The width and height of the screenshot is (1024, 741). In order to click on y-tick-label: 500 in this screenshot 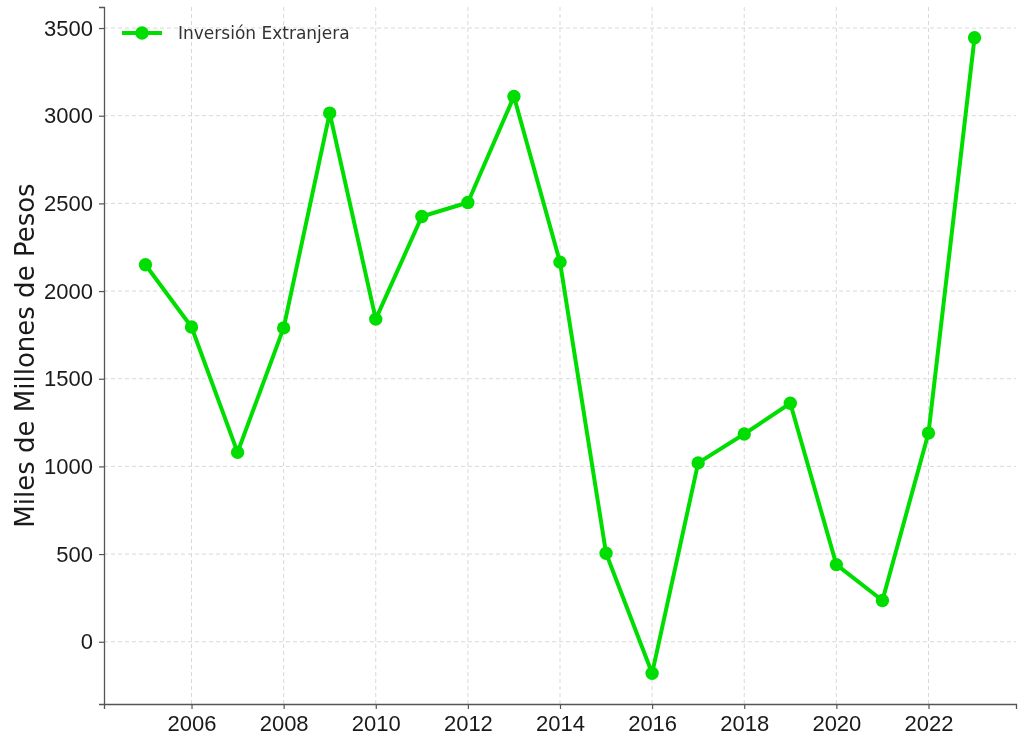, I will do `click(74, 554)`.